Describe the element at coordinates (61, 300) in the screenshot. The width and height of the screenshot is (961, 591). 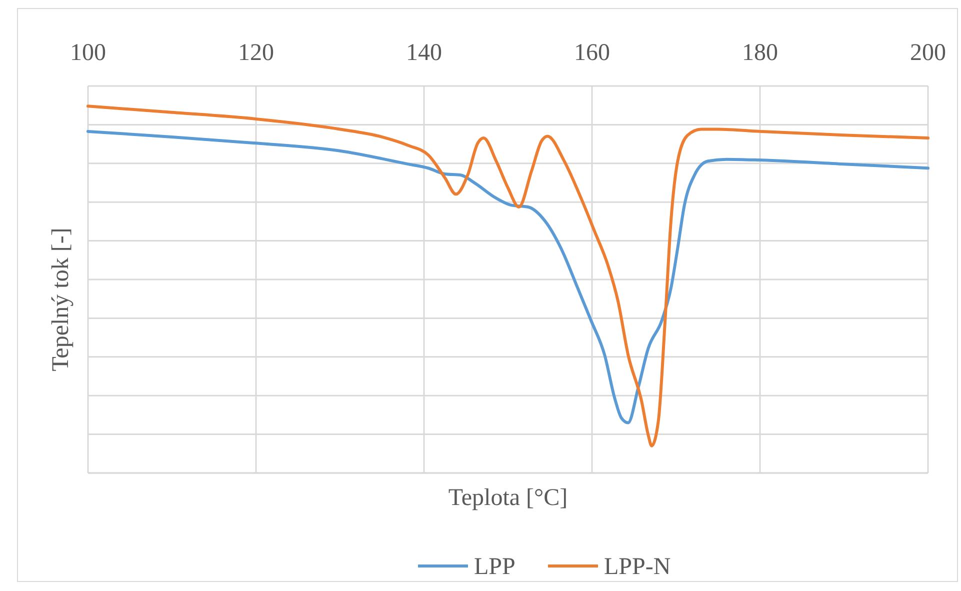
I see `y-axis-title: Tepelný tok [-]` at that location.